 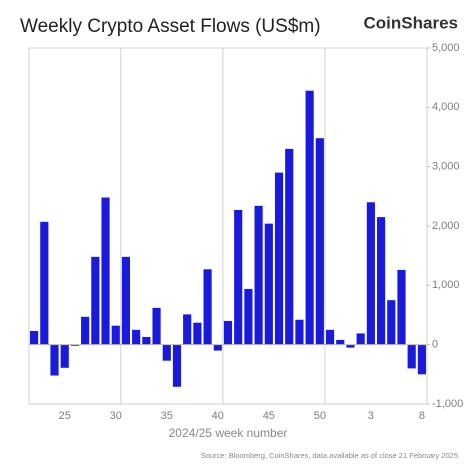 I want to click on chart-title: Weekly Crypto Asset Flows (US$m), so click(x=170, y=26).